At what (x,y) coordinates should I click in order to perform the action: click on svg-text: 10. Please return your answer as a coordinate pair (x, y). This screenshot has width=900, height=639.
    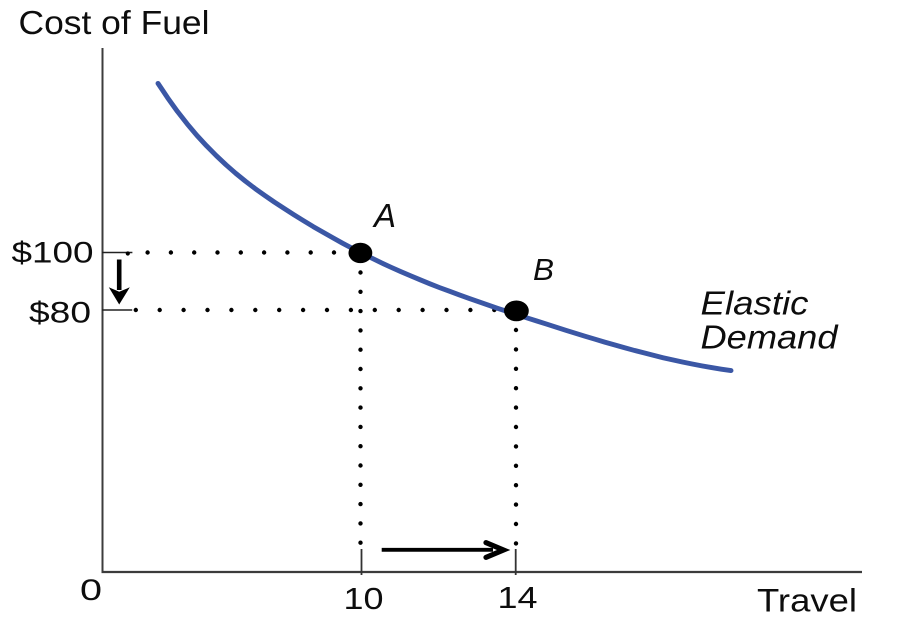
    Looking at the image, I should click on (364, 598).